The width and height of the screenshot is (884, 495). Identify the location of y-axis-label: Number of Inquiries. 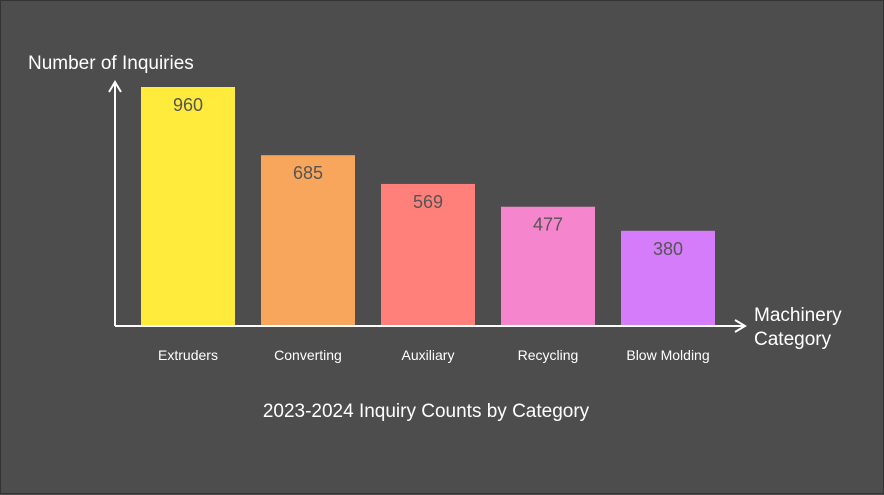
(111, 63).